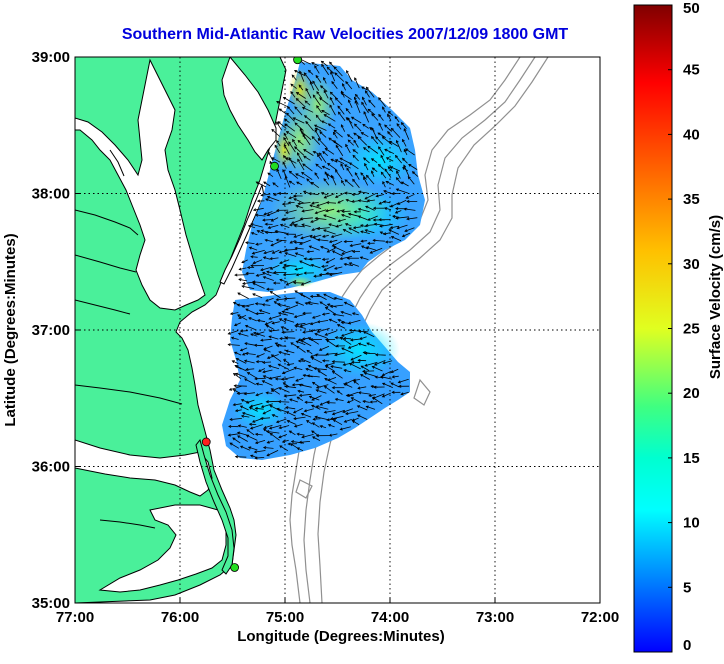 The image size is (724, 664). What do you see at coordinates (691, 134) in the screenshot?
I see `colorbar-tick-label: 40` at bounding box center [691, 134].